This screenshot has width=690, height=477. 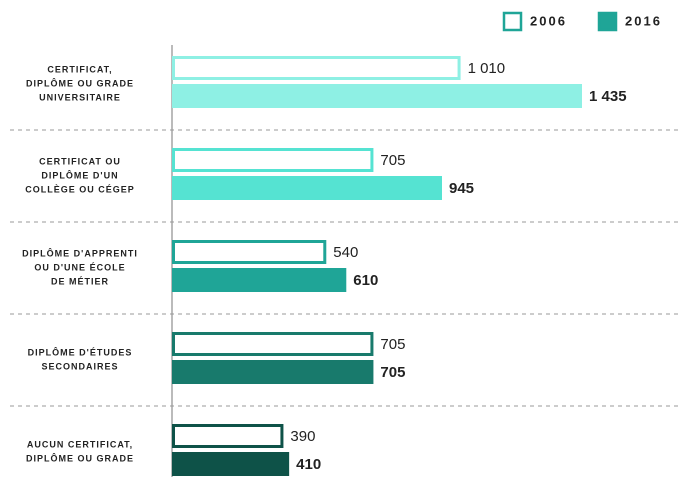 What do you see at coordinates (345, 252) in the screenshot?
I see `value-label: 540` at bounding box center [345, 252].